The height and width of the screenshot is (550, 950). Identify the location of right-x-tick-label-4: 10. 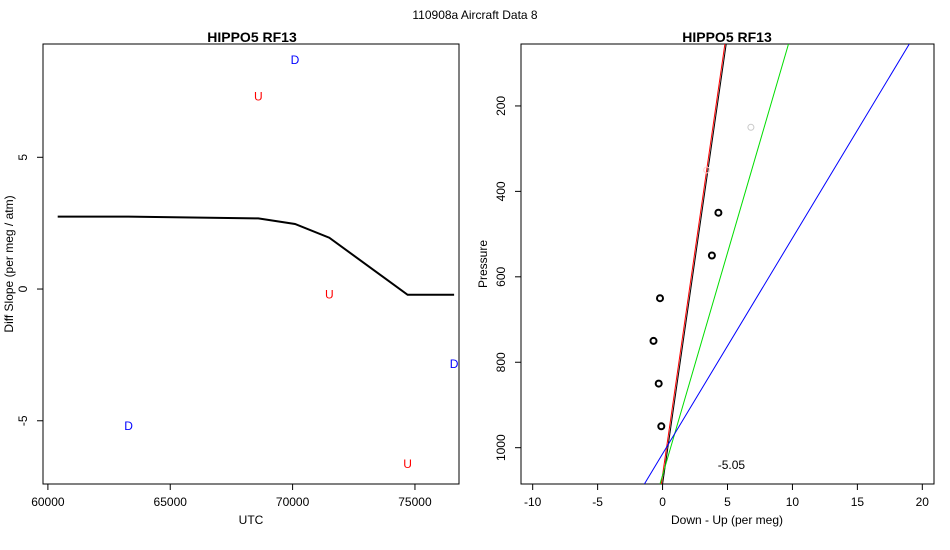
(793, 502).